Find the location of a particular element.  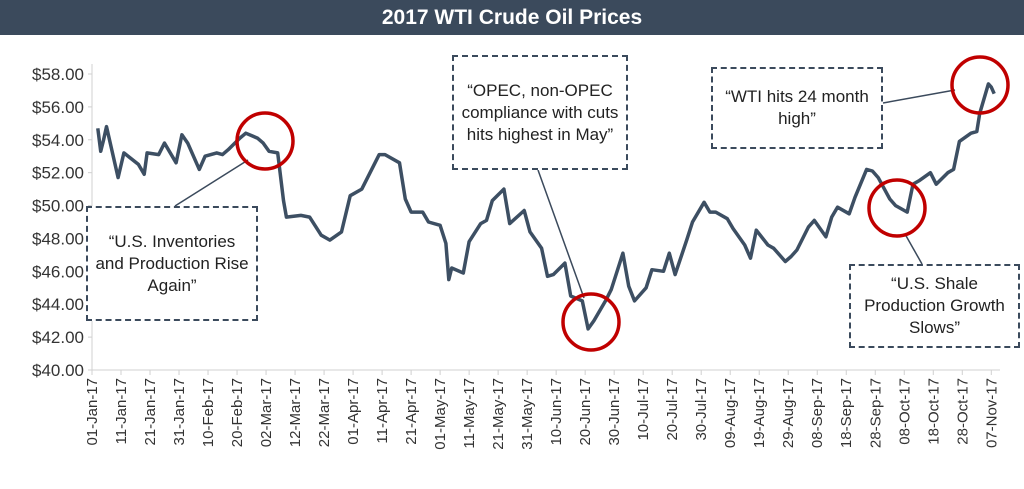

annotation: “U.S. Shale Production Growth Slows” is located at coordinates (934, 306).